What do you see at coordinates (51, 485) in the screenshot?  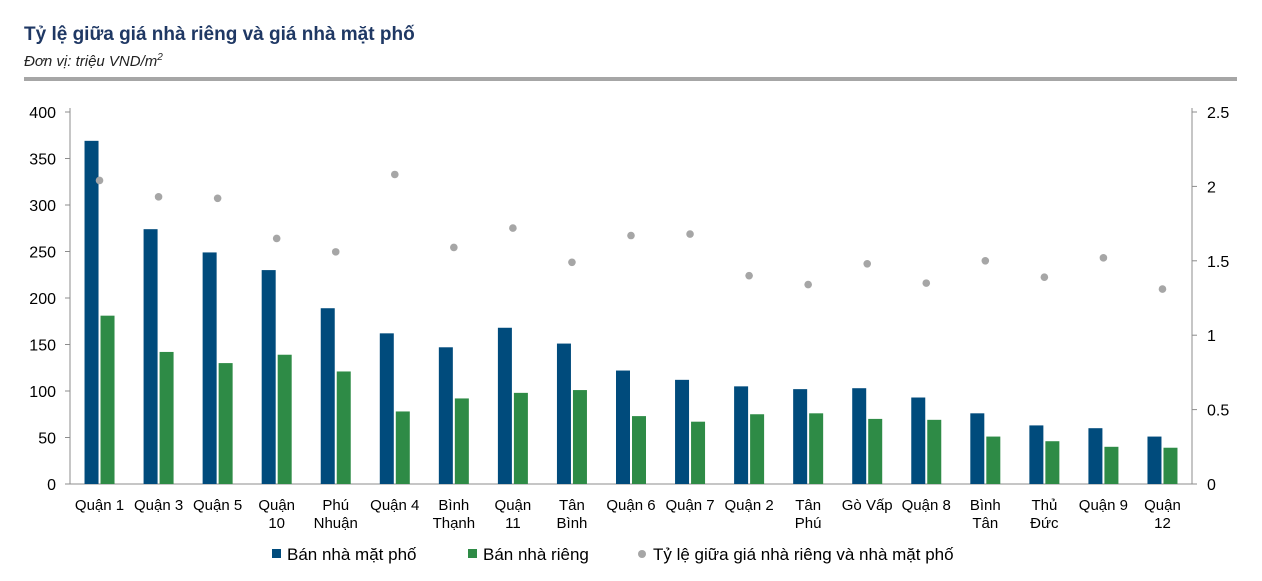 I see `left-tick-label: 0` at bounding box center [51, 485].